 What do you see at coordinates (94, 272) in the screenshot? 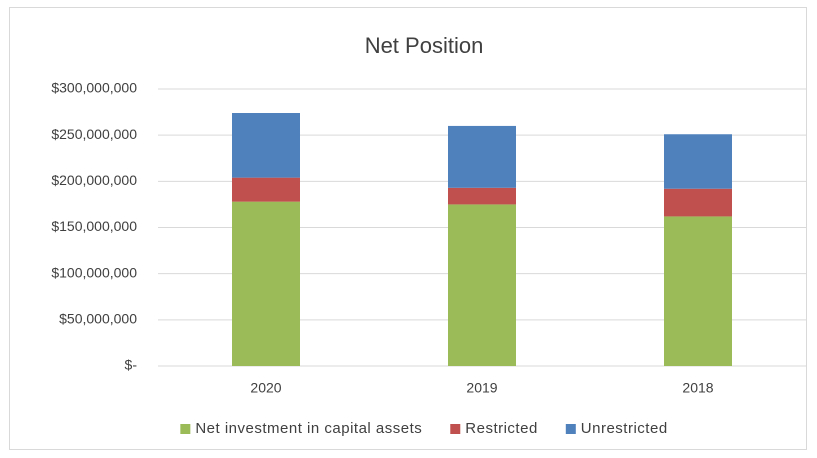
I see `y-tick-label: $100,000,000` at bounding box center [94, 272].